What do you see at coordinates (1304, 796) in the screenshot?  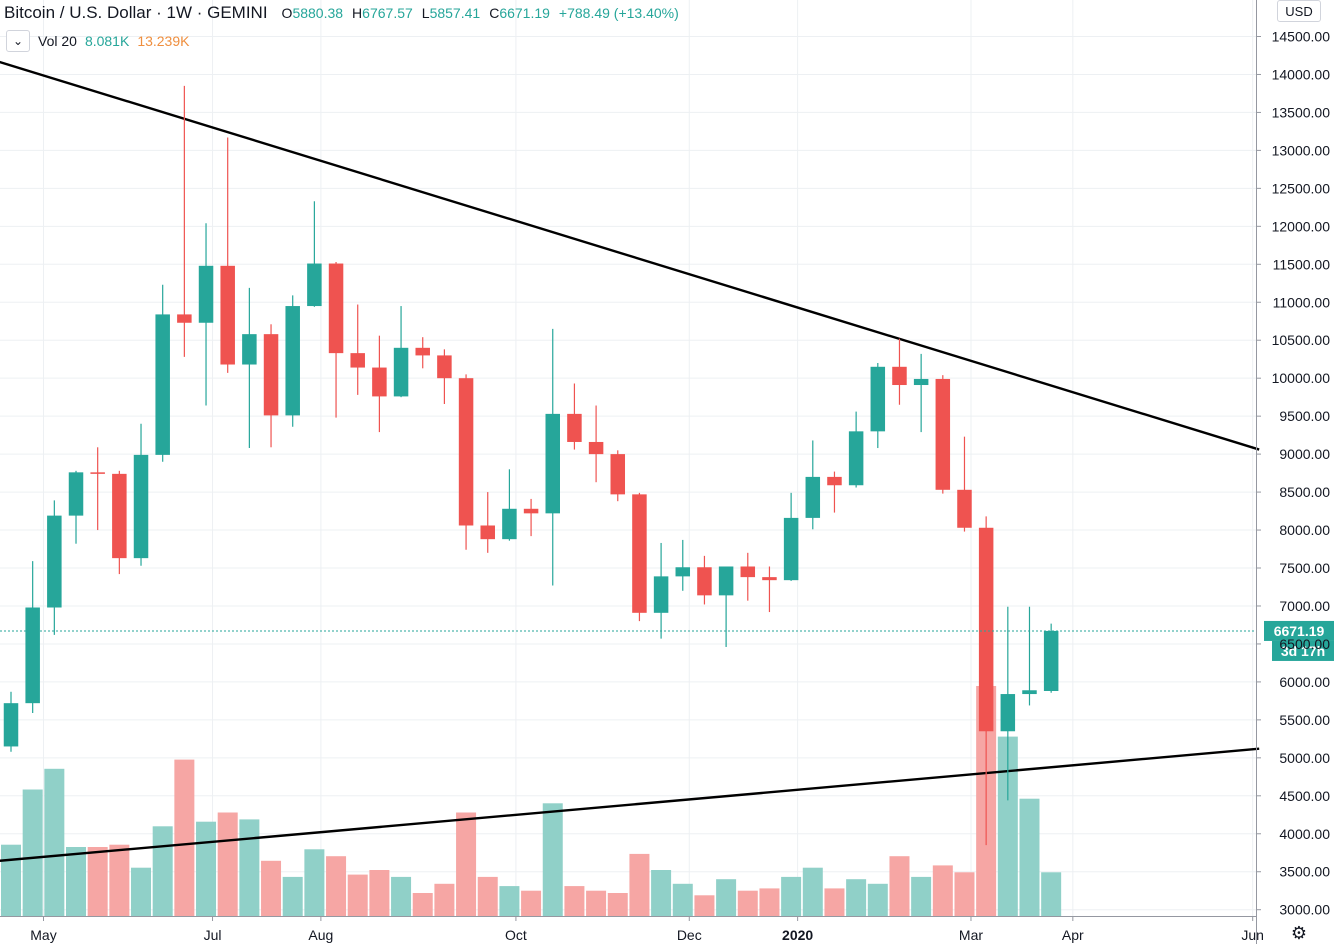 I see `y-tick-label: 4500.00` at bounding box center [1304, 796].